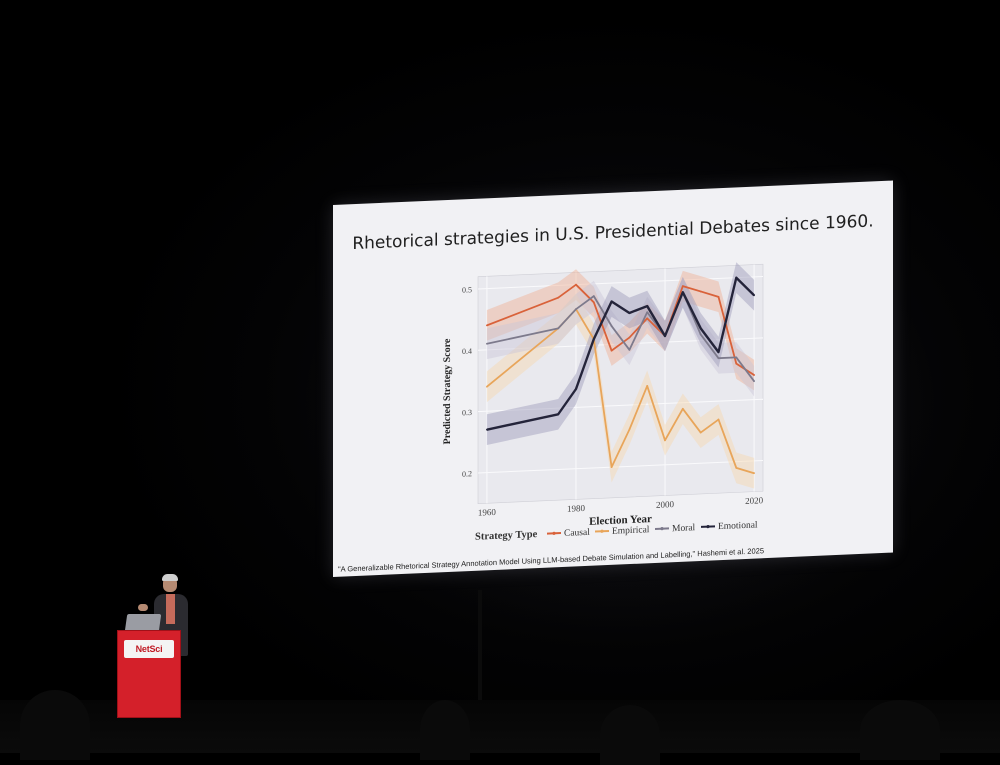 This screenshot has width=1000, height=765. Describe the element at coordinates (149, 649) in the screenshot. I see `podium-logo: NetSci` at that location.